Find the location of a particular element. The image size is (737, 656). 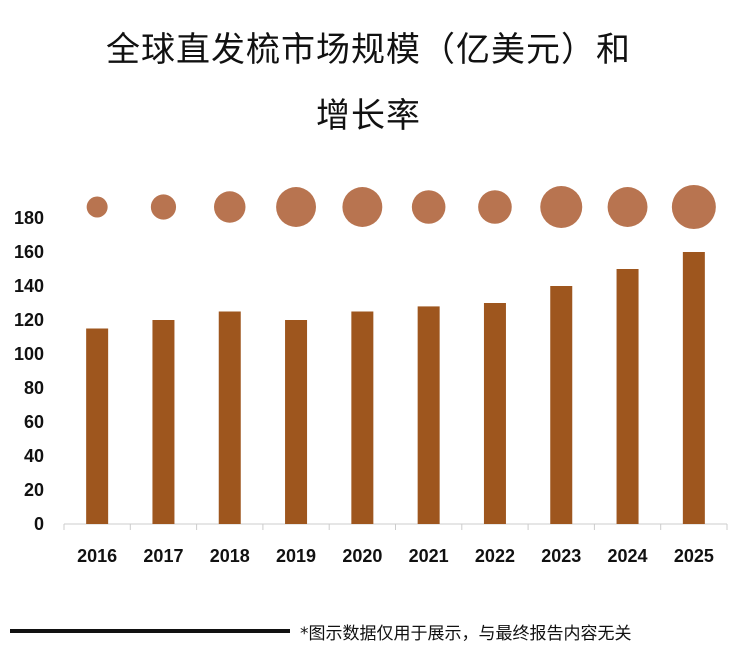

footer-rule is located at coordinates (150, 631).